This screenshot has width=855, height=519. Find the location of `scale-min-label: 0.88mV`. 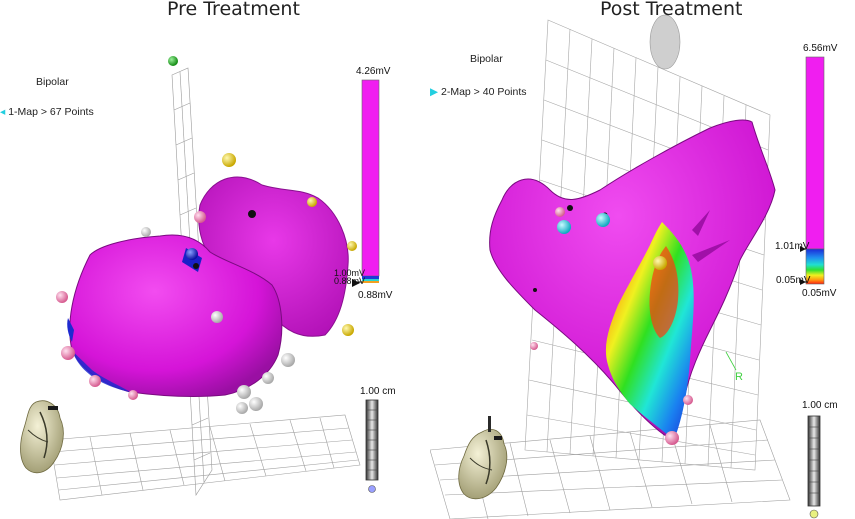

scale-min-label: 0.88mV is located at coordinates (375, 295).